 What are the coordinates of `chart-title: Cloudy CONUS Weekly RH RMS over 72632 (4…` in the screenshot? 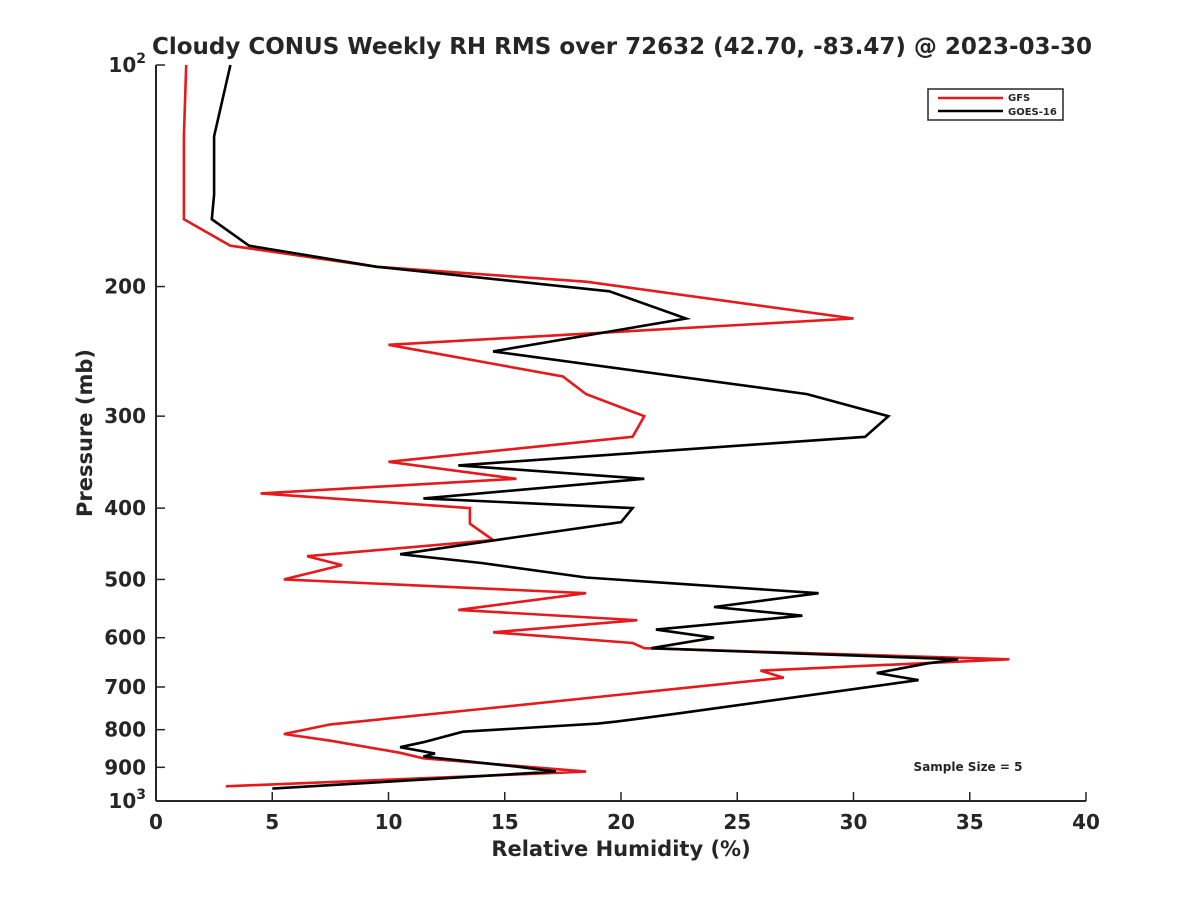 It's located at (622, 47).